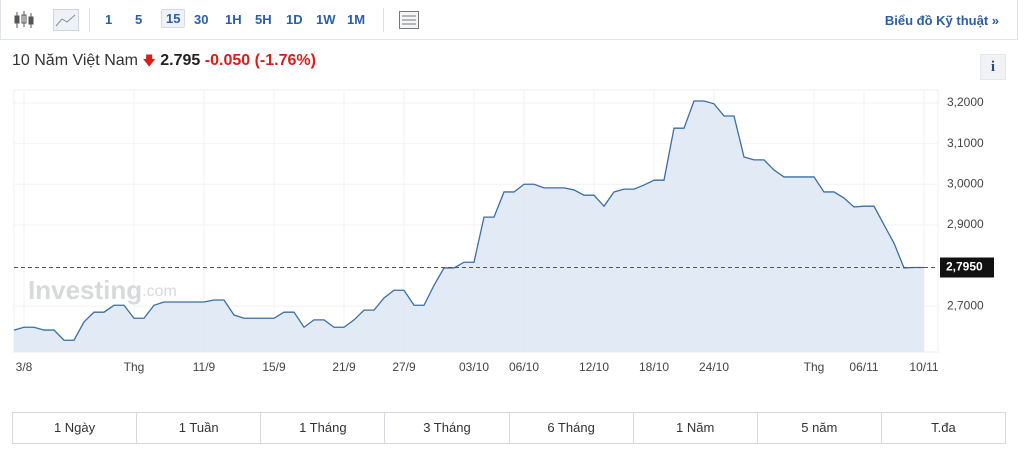 The width and height of the screenshot is (1024, 465). What do you see at coordinates (965, 224) in the screenshot?
I see `y-tick-label: 2,9000` at bounding box center [965, 224].